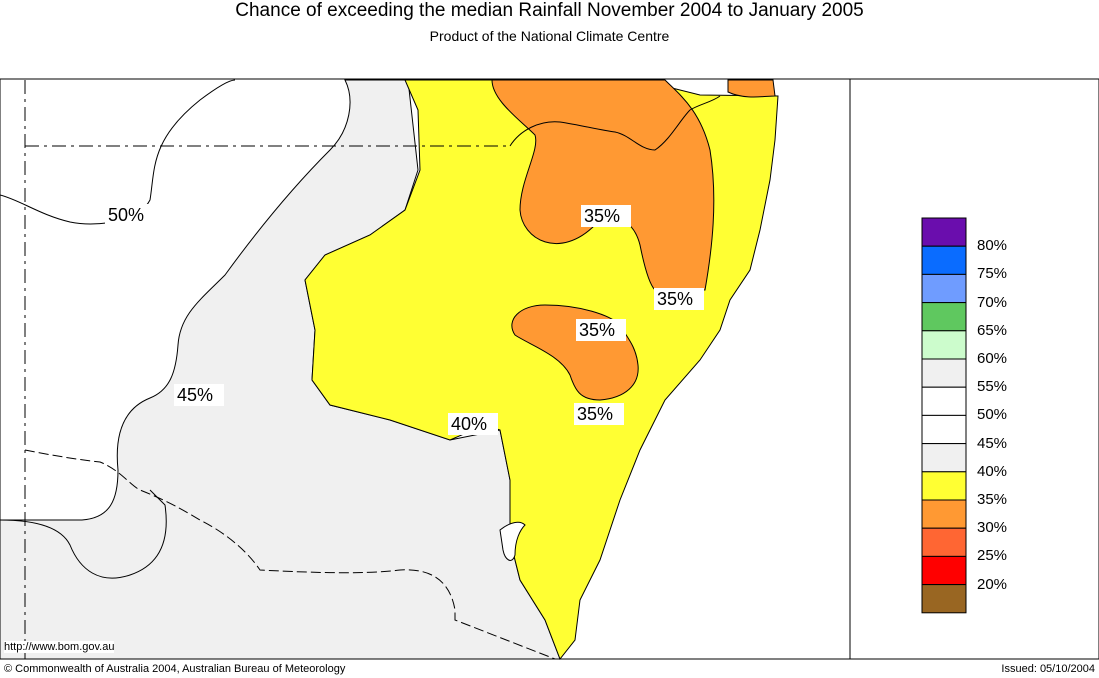 The height and width of the screenshot is (678, 1099). I want to click on legend-label: 30%, so click(992, 528).